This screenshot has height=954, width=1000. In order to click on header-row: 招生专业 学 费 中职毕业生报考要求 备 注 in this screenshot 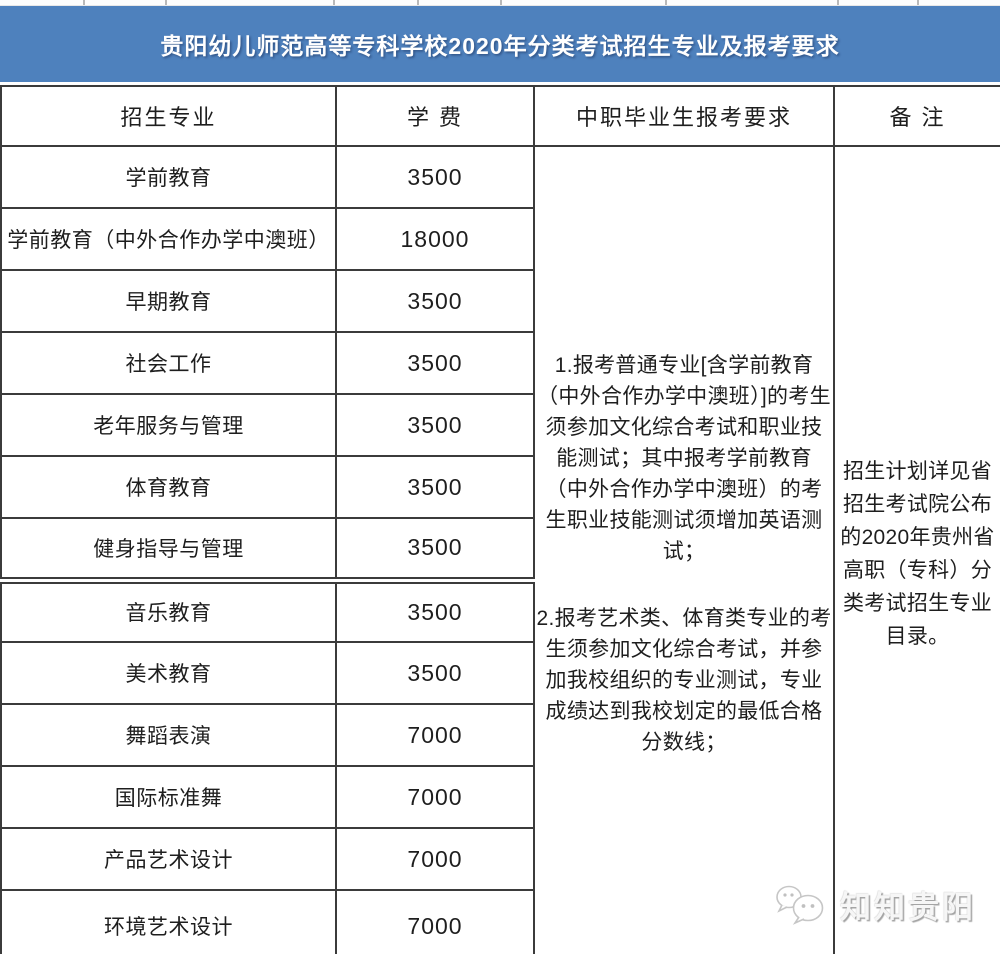, I will do `click(500, 116)`.